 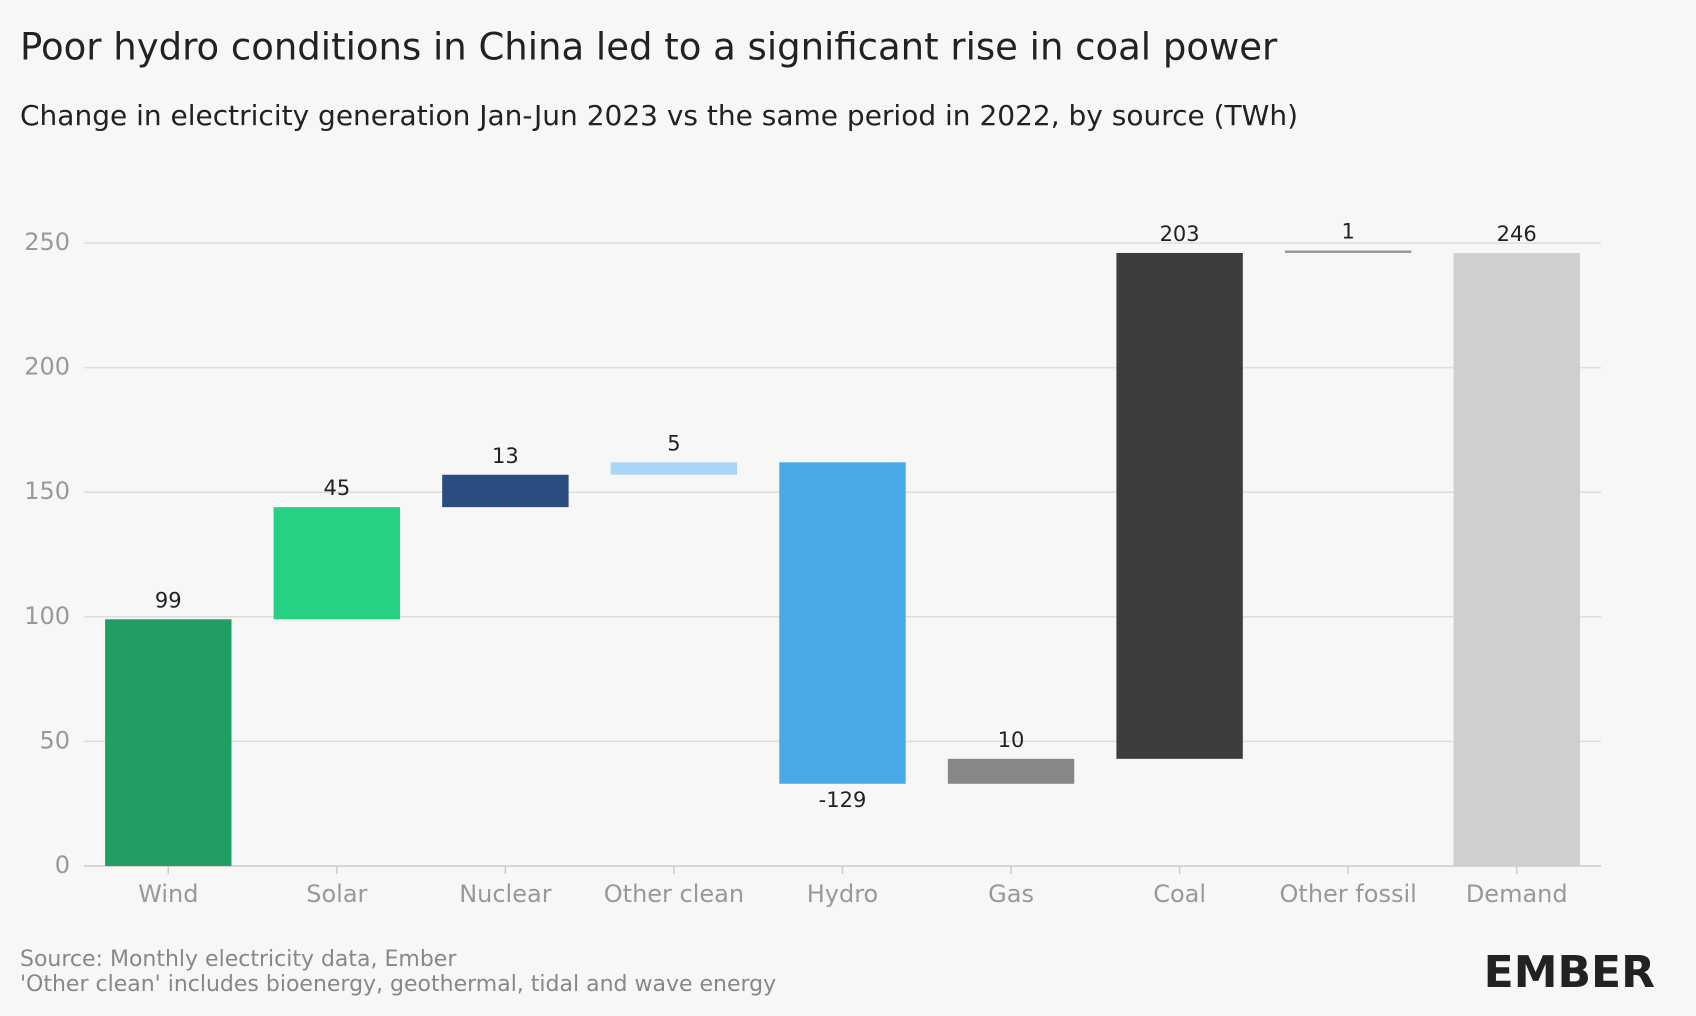 What do you see at coordinates (47, 491) in the screenshot?
I see `y-tick-label: 150` at bounding box center [47, 491].